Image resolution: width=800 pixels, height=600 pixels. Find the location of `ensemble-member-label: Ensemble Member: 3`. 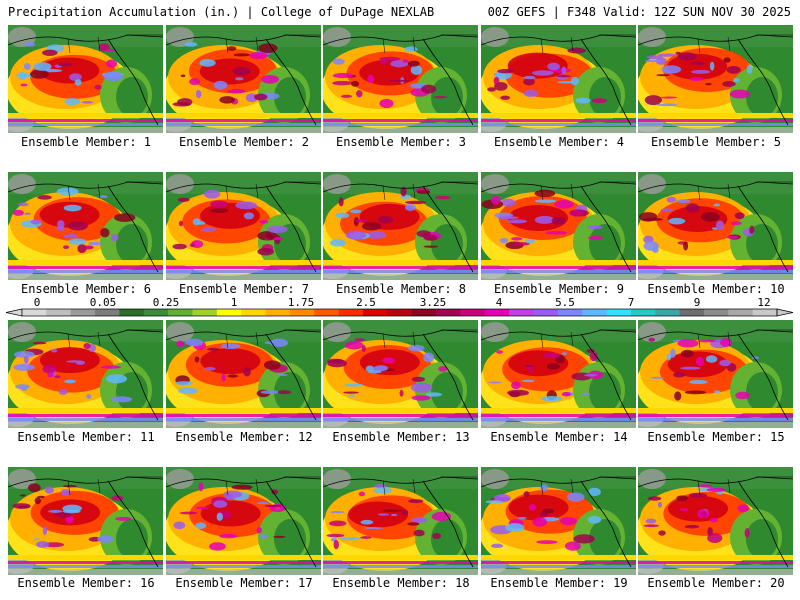

ensemble-member-label: Ensemble Member: 3 is located at coordinates (401, 142).